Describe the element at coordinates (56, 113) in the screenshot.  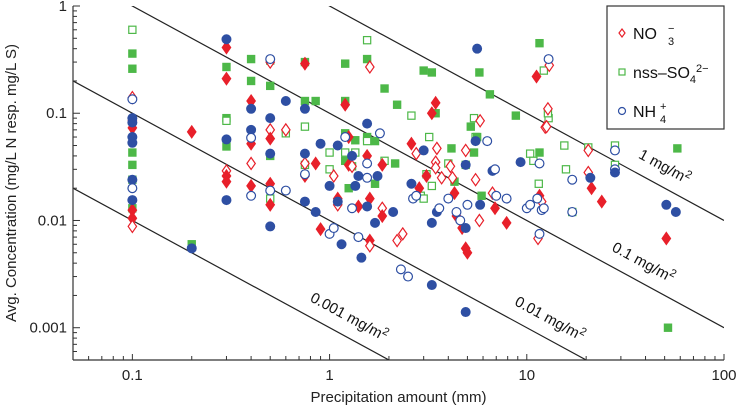
I see `y-tick-label: 0.1` at that location.